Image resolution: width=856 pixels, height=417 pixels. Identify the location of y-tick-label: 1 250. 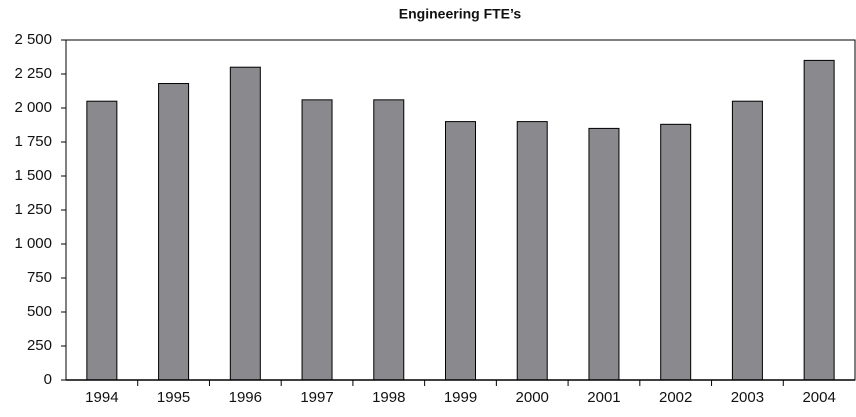
(33, 209).